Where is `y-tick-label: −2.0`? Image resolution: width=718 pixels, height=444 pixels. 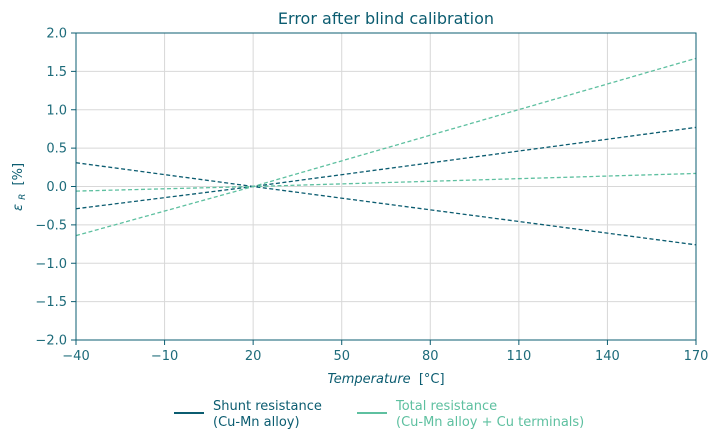
y-tick-label: −2.0 is located at coordinates (51, 341).